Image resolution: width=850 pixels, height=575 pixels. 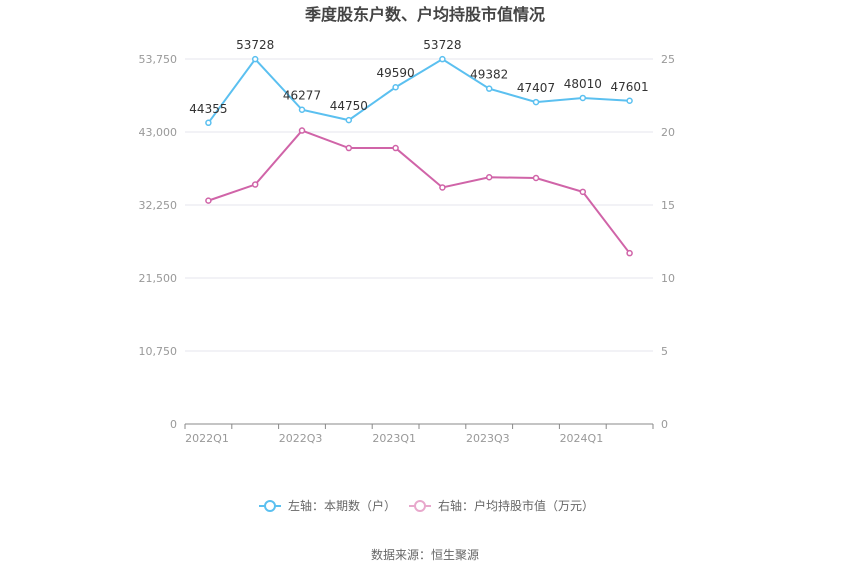 What do you see at coordinates (158, 132) in the screenshot?
I see `left-y-tick-label: 43,000` at bounding box center [158, 132].